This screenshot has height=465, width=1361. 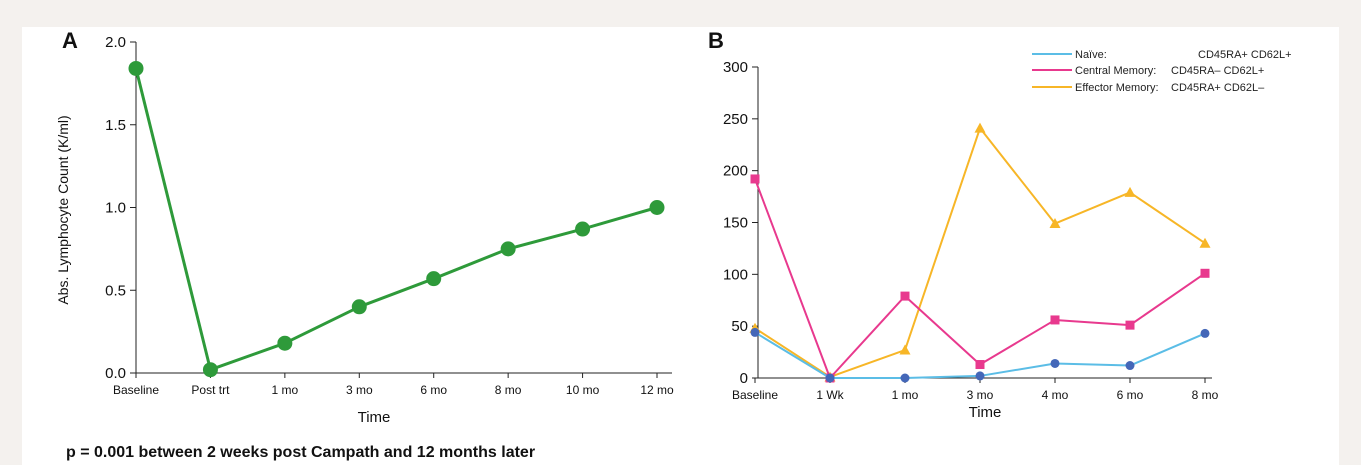 I want to click on a-x-tick-label: 10 mo, so click(x=583, y=390).